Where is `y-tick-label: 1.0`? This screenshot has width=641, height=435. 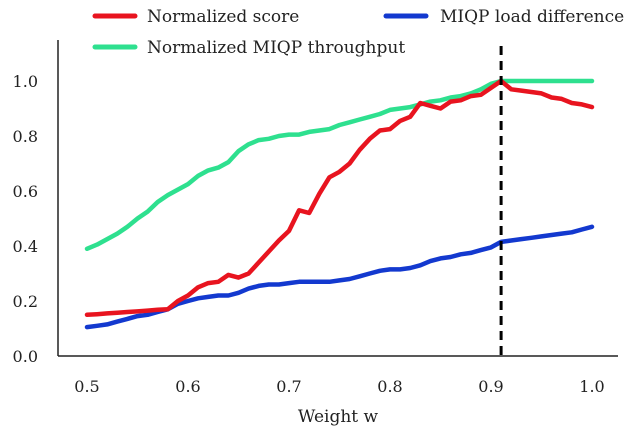 y-tick-label: 1.0 is located at coordinates (25, 81).